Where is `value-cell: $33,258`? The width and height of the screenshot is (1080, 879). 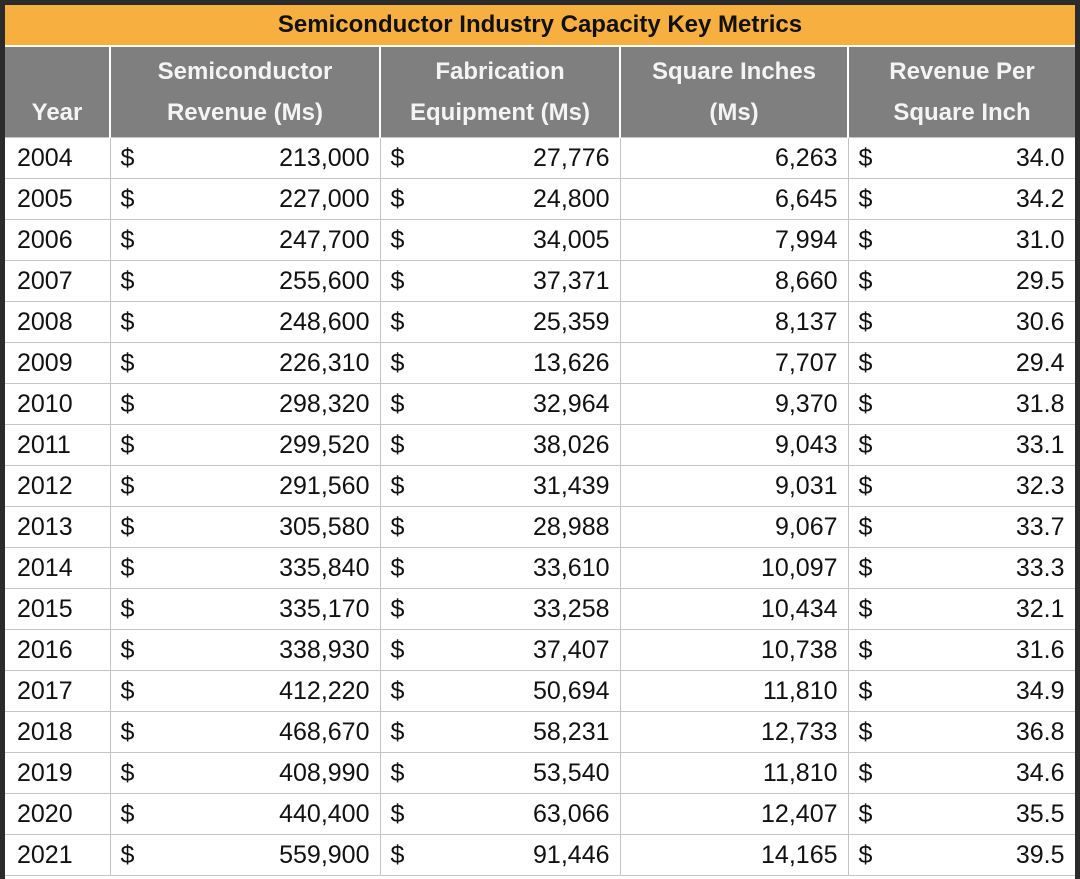
value-cell: $33,258 is located at coordinates (500, 609).